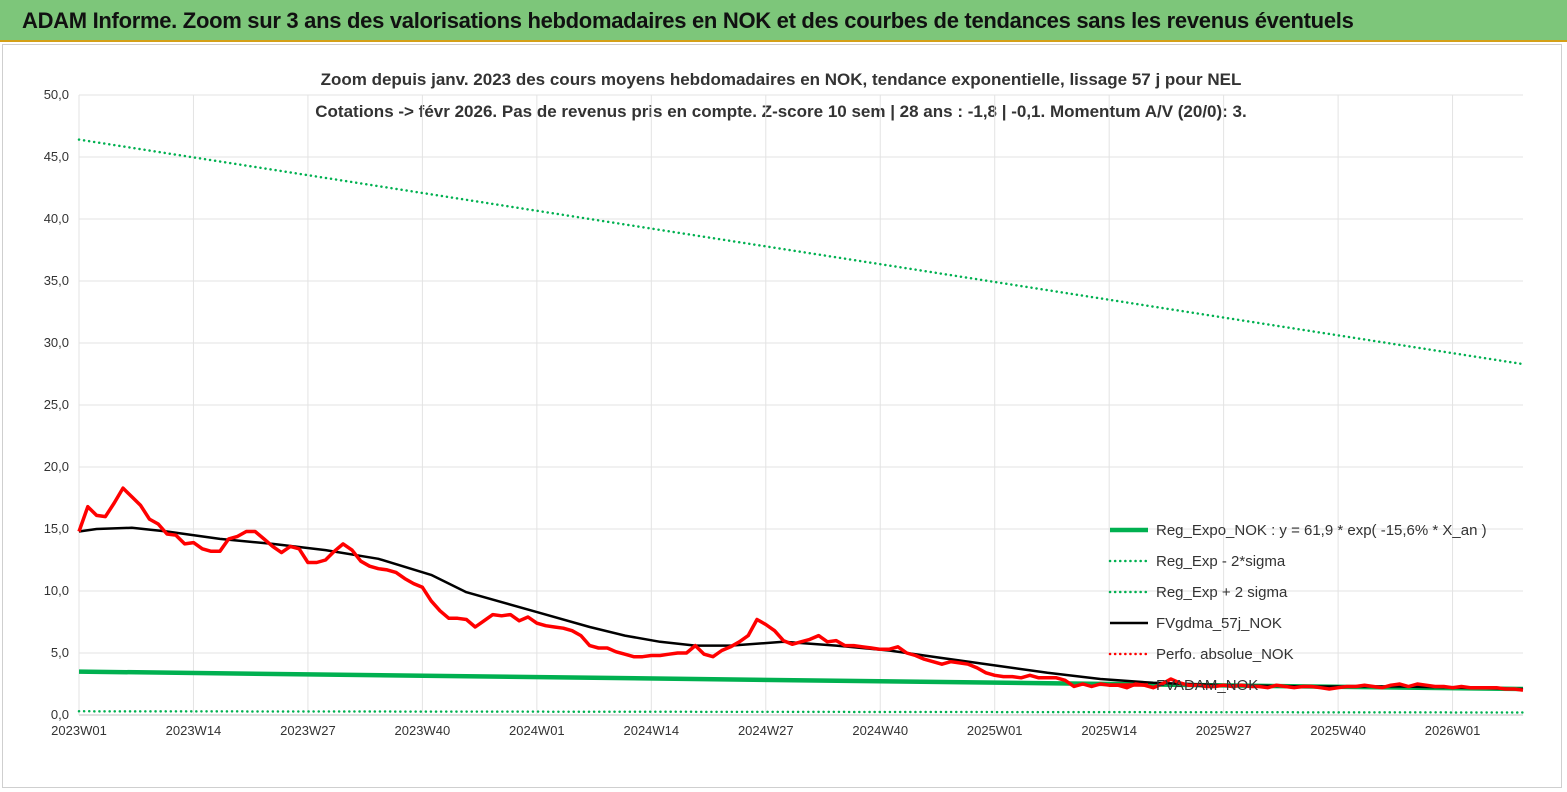 This screenshot has height=792, width=1567. Describe the element at coordinates (308, 730) in the screenshot. I see `x-tick-label: 2023W27` at that location.